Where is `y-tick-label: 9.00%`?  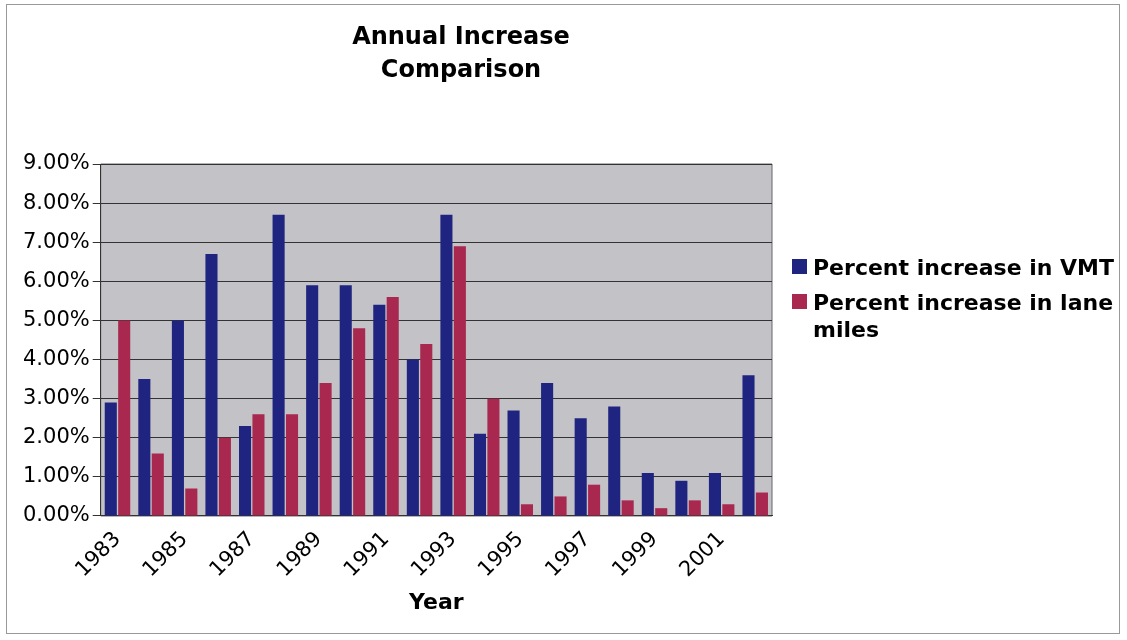 y-tick-label: 9.00% is located at coordinates (56, 162).